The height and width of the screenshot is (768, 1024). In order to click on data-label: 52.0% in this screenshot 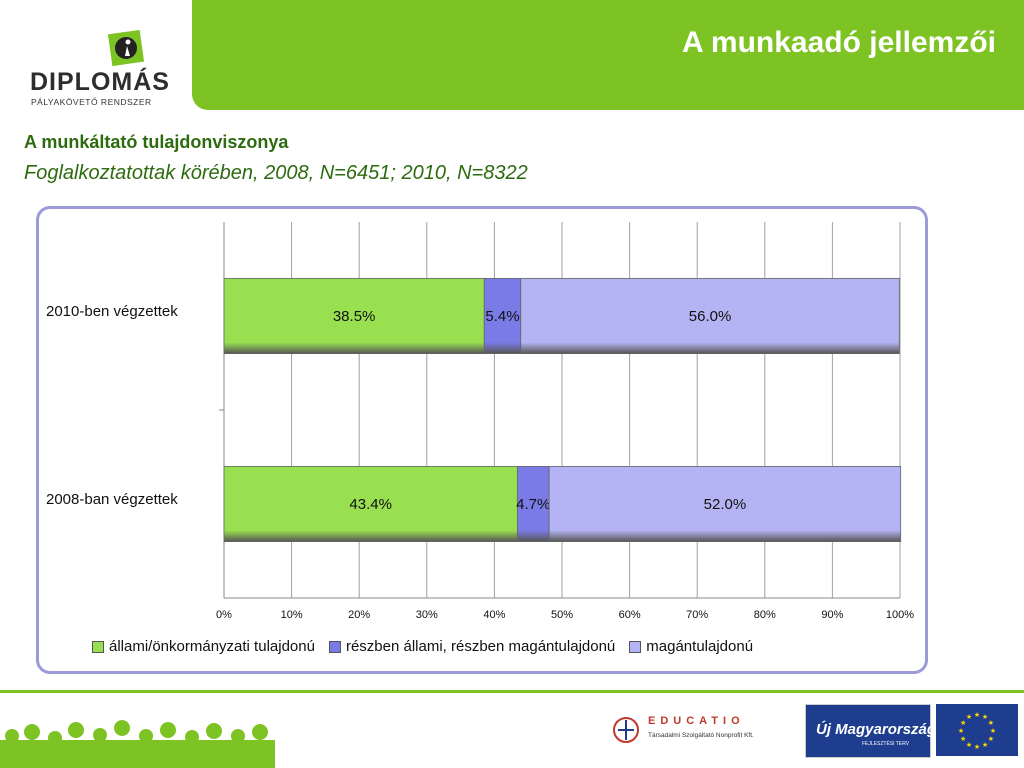, I will do `click(725, 504)`.